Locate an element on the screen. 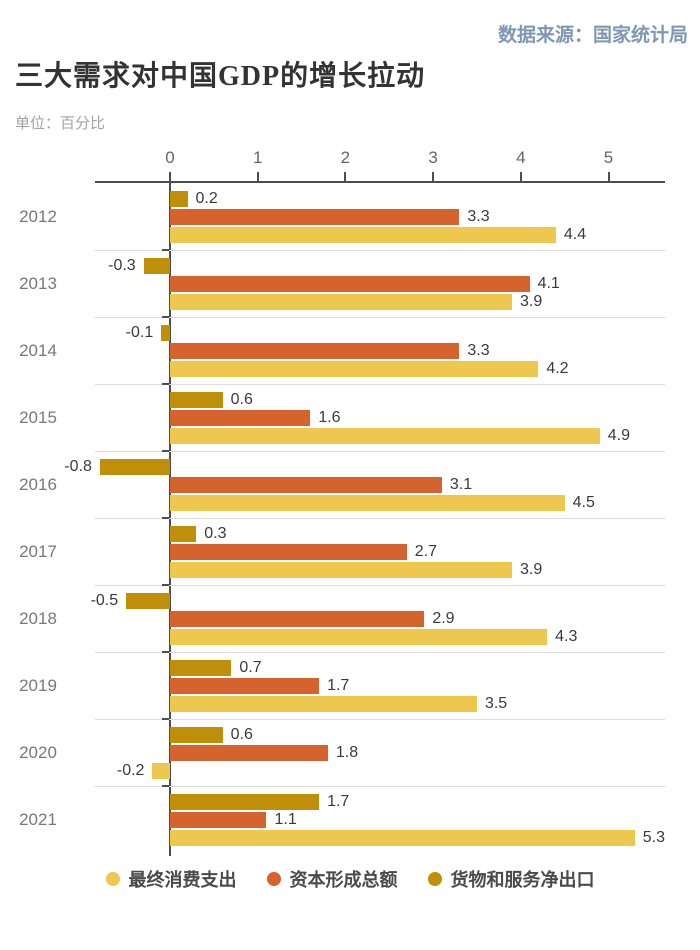 The image size is (700, 950). value-label: -0.2 is located at coordinates (130, 770).